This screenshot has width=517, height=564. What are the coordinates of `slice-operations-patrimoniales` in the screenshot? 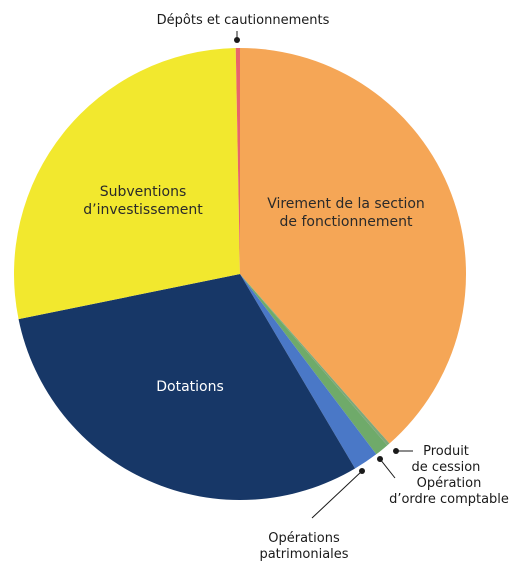 It's located at (308, 371).